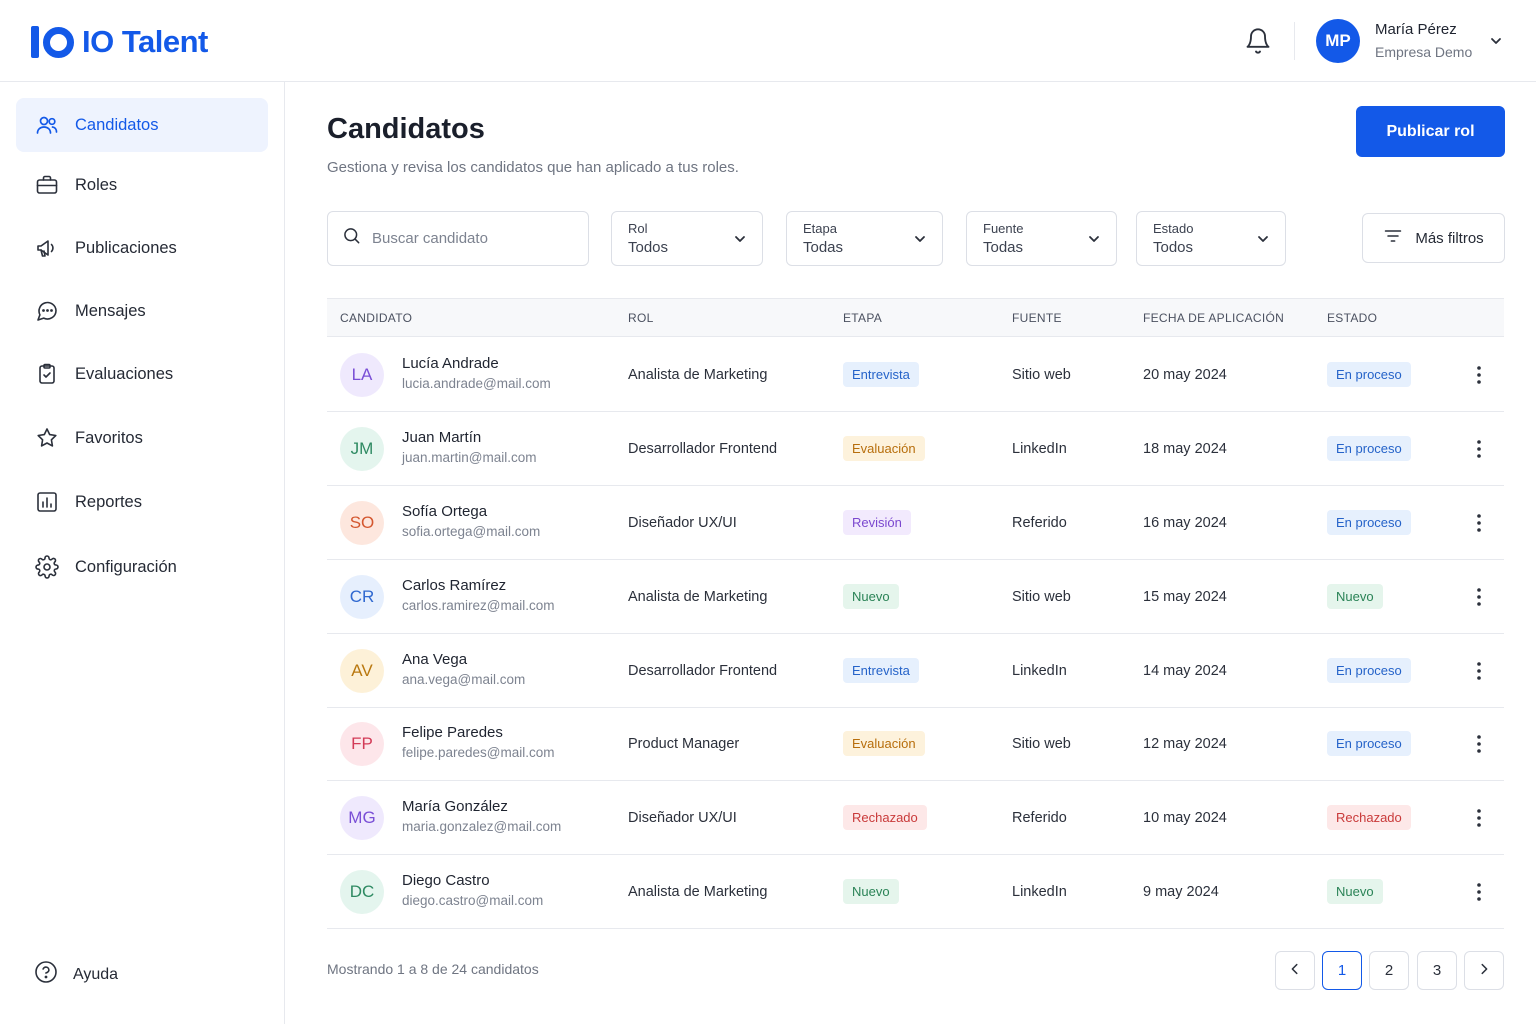 This screenshot has width=1536, height=1024. I want to click on notifications-bell-icon, so click(1258, 41).